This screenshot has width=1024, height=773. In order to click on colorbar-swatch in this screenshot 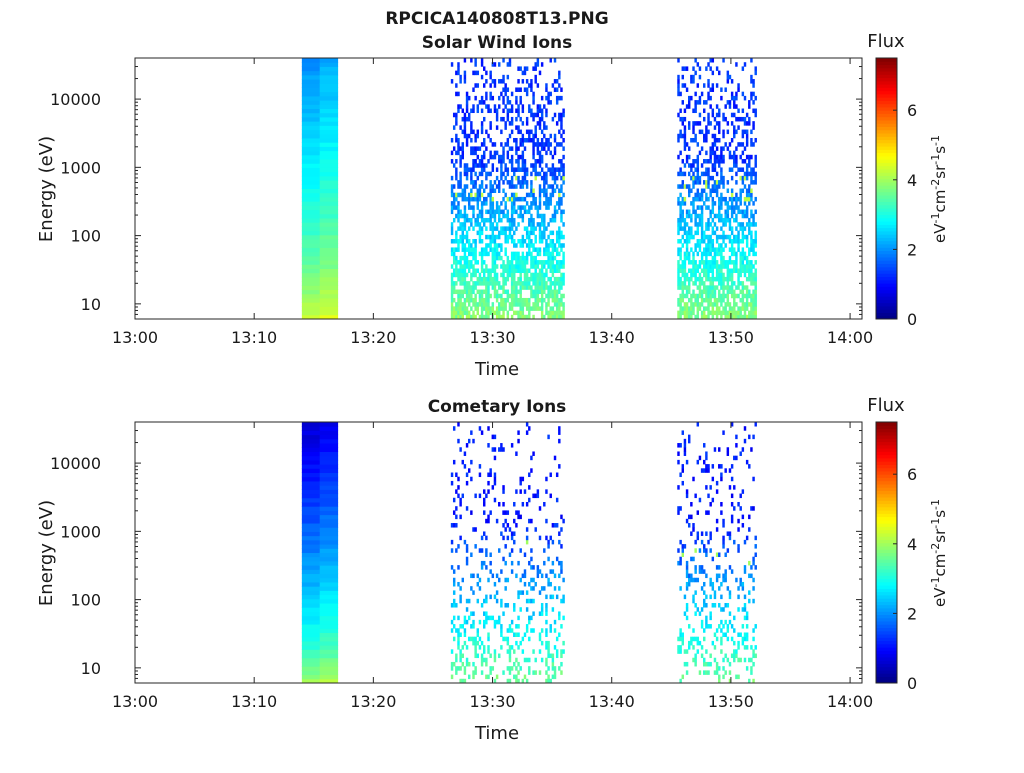, I will do `click(886, 265)`.